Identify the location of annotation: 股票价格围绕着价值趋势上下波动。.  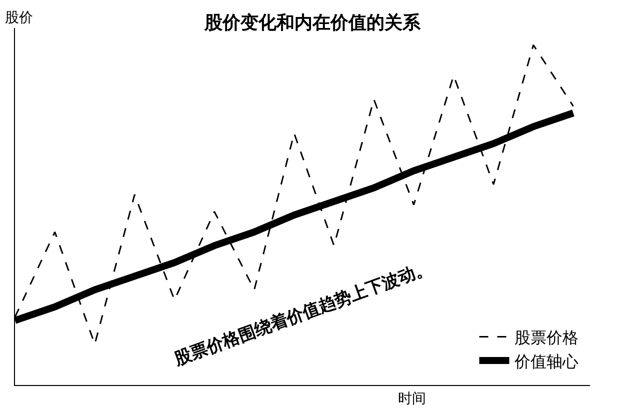
(302, 314).